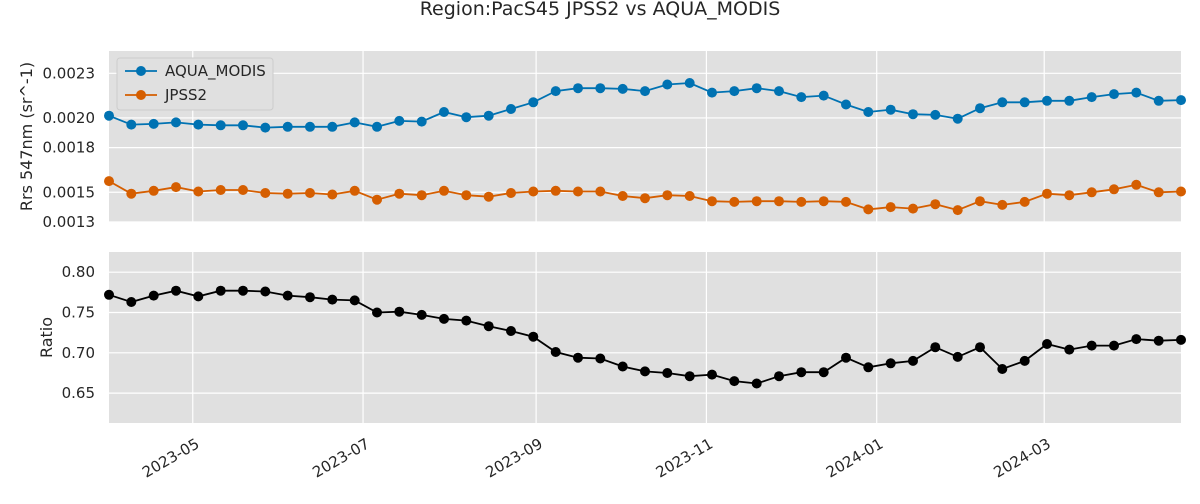 This screenshot has height=504, width=1200. What do you see at coordinates (26, 136) in the screenshot?
I see `top-y-axis-label: Rrs 547nm (sr^-1)` at bounding box center [26, 136].